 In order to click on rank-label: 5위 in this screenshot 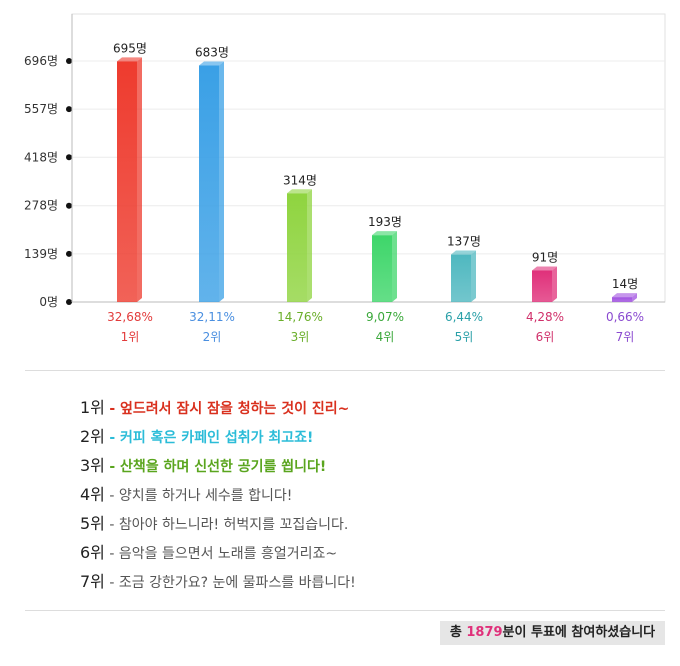, I will do `click(464, 337)`.